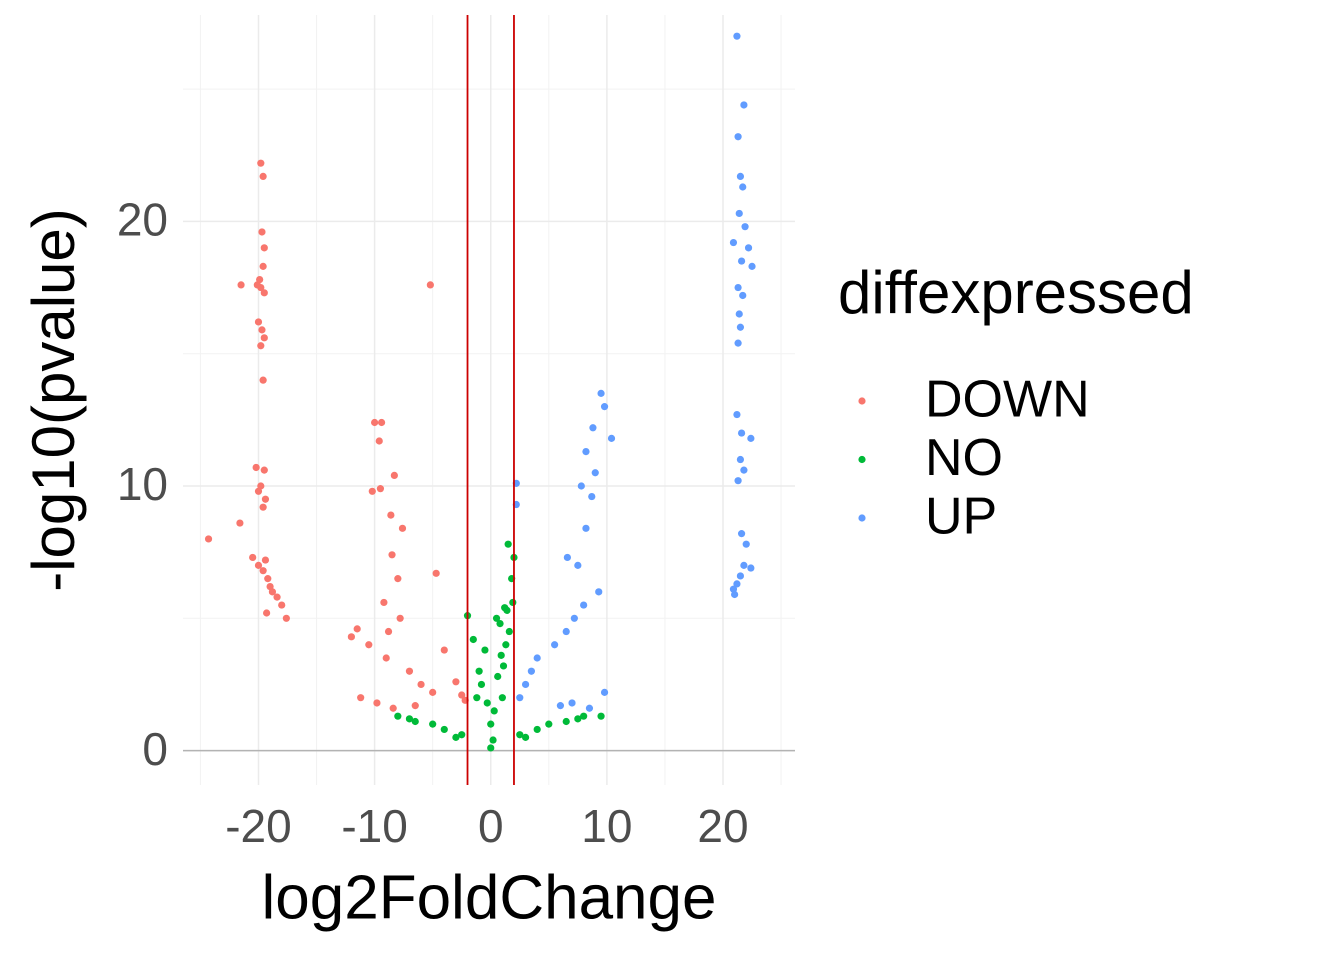 This screenshot has height=960, width=1344. I want to click on y-tick-label: 10, so click(142, 484).